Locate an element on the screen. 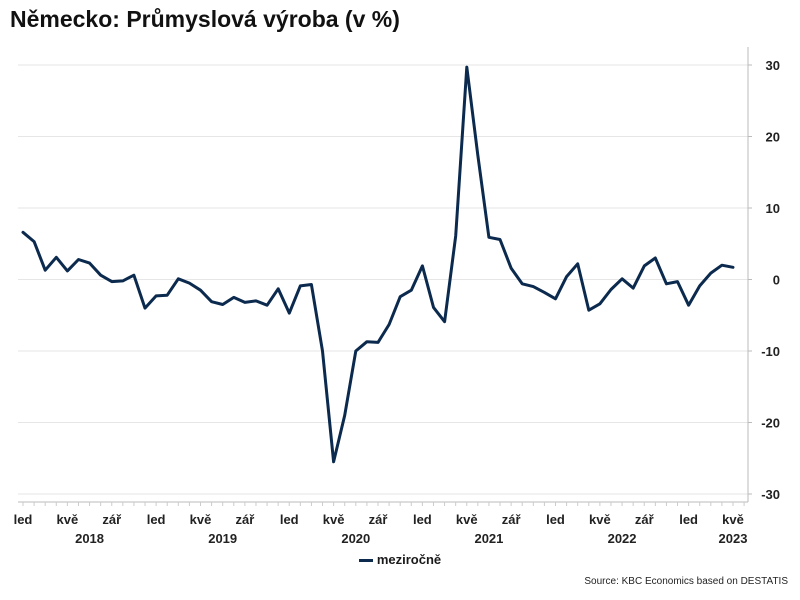 This screenshot has width=800, height=600. legend-label: meziročně is located at coordinates (409, 559).